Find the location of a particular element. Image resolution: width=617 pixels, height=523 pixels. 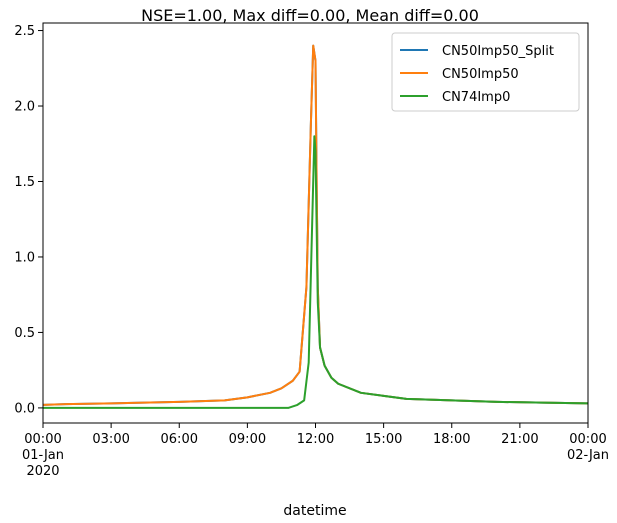

chart-title: NSE=1.00, Max diff=0.00, Mean diff=0.00 is located at coordinates (310, 15).